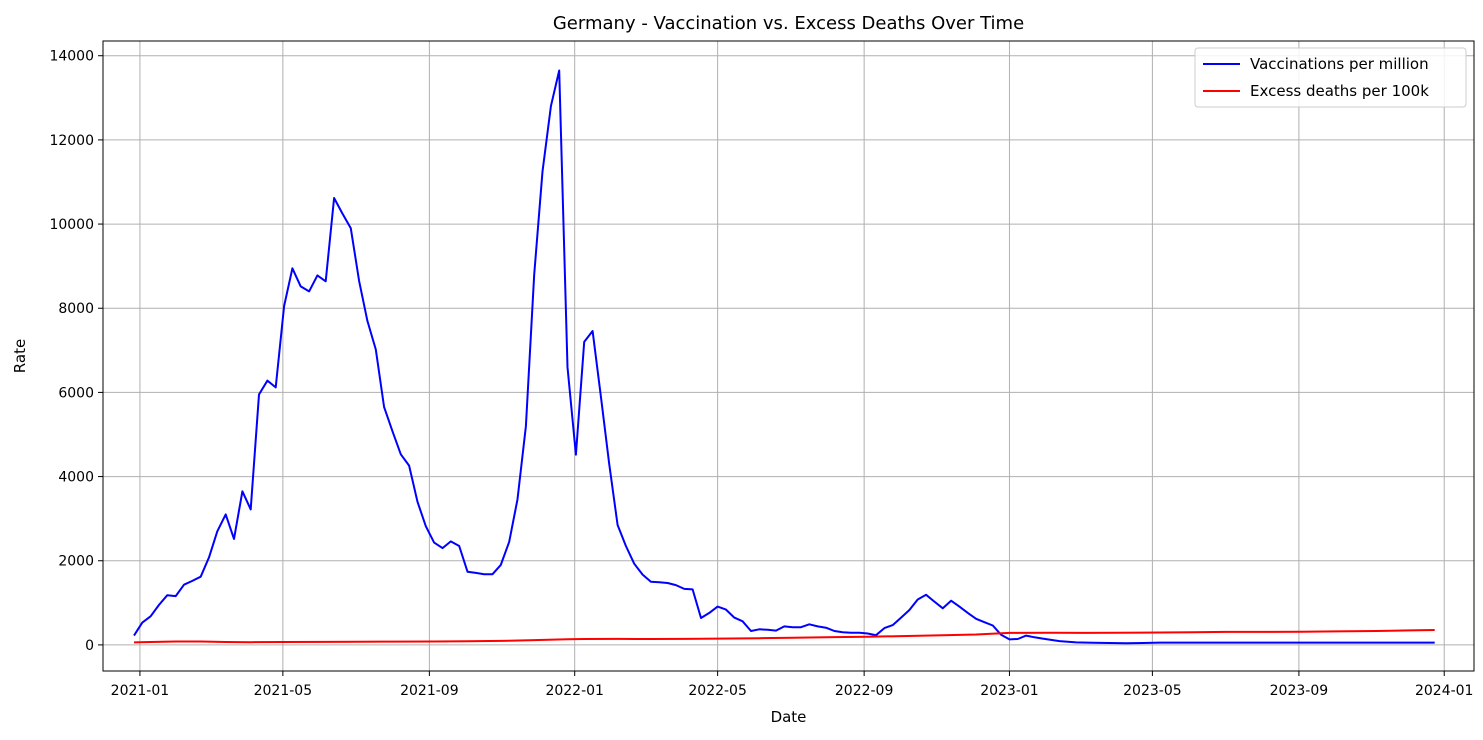 This screenshot has width=1483, height=740. Describe the element at coordinates (89, 646) in the screenshot. I see `y-tick-label: 0` at that location.